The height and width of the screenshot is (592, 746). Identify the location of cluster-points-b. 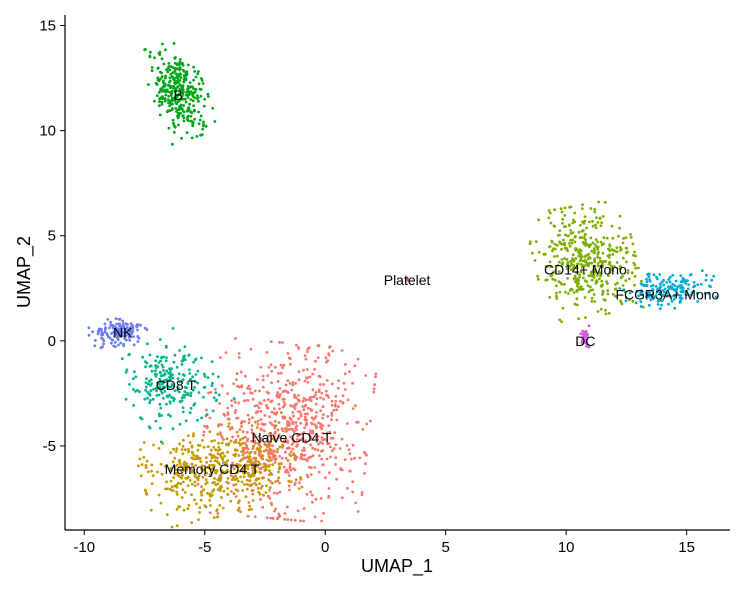
(180, 94).